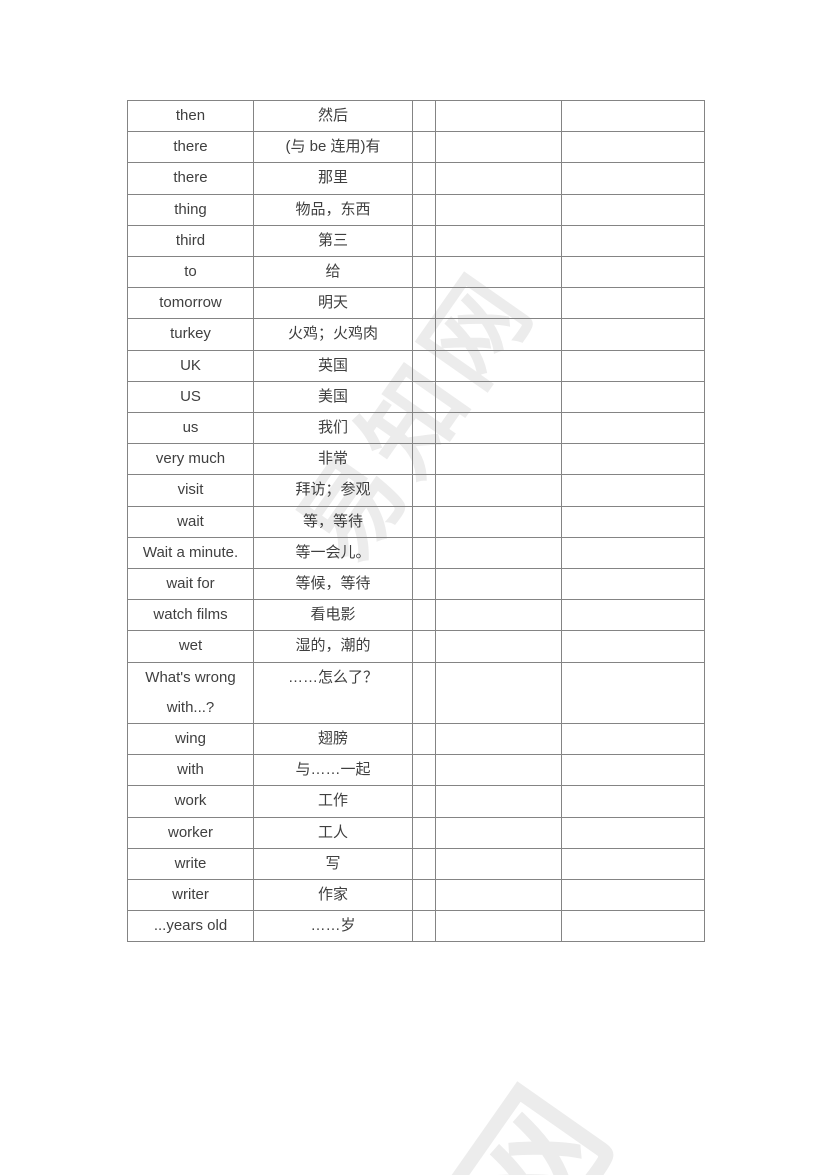 The width and height of the screenshot is (830, 1175). What do you see at coordinates (416, 178) in the screenshot?
I see `table-row: there 那里` at bounding box center [416, 178].